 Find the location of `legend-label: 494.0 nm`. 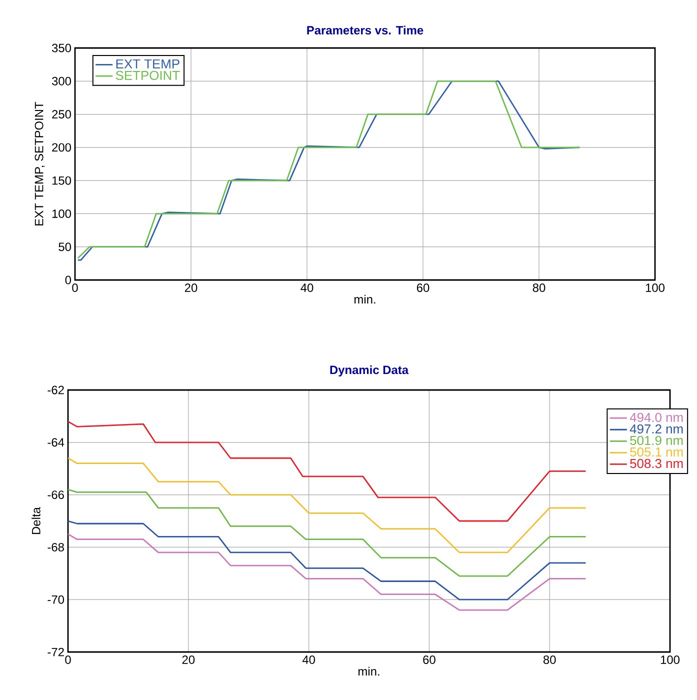

legend-label: 494.0 nm is located at coordinates (656, 417).